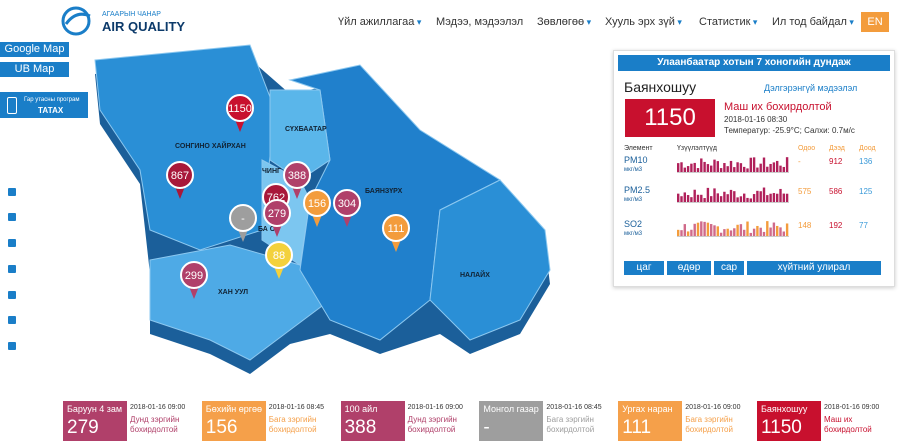 The height and width of the screenshot is (448, 900). What do you see at coordinates (875, 22) in the screenshot?
I see `lang-button: EN` at bounding box center [875, 22].